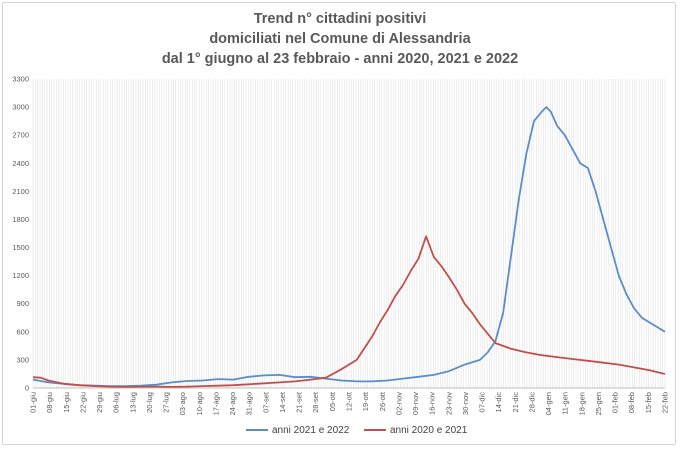 This screenshot has height=449, width=680. Describe the element at coordinates (20, 163) in the screenshot. I see `y-tick-label: 2400` at that location.